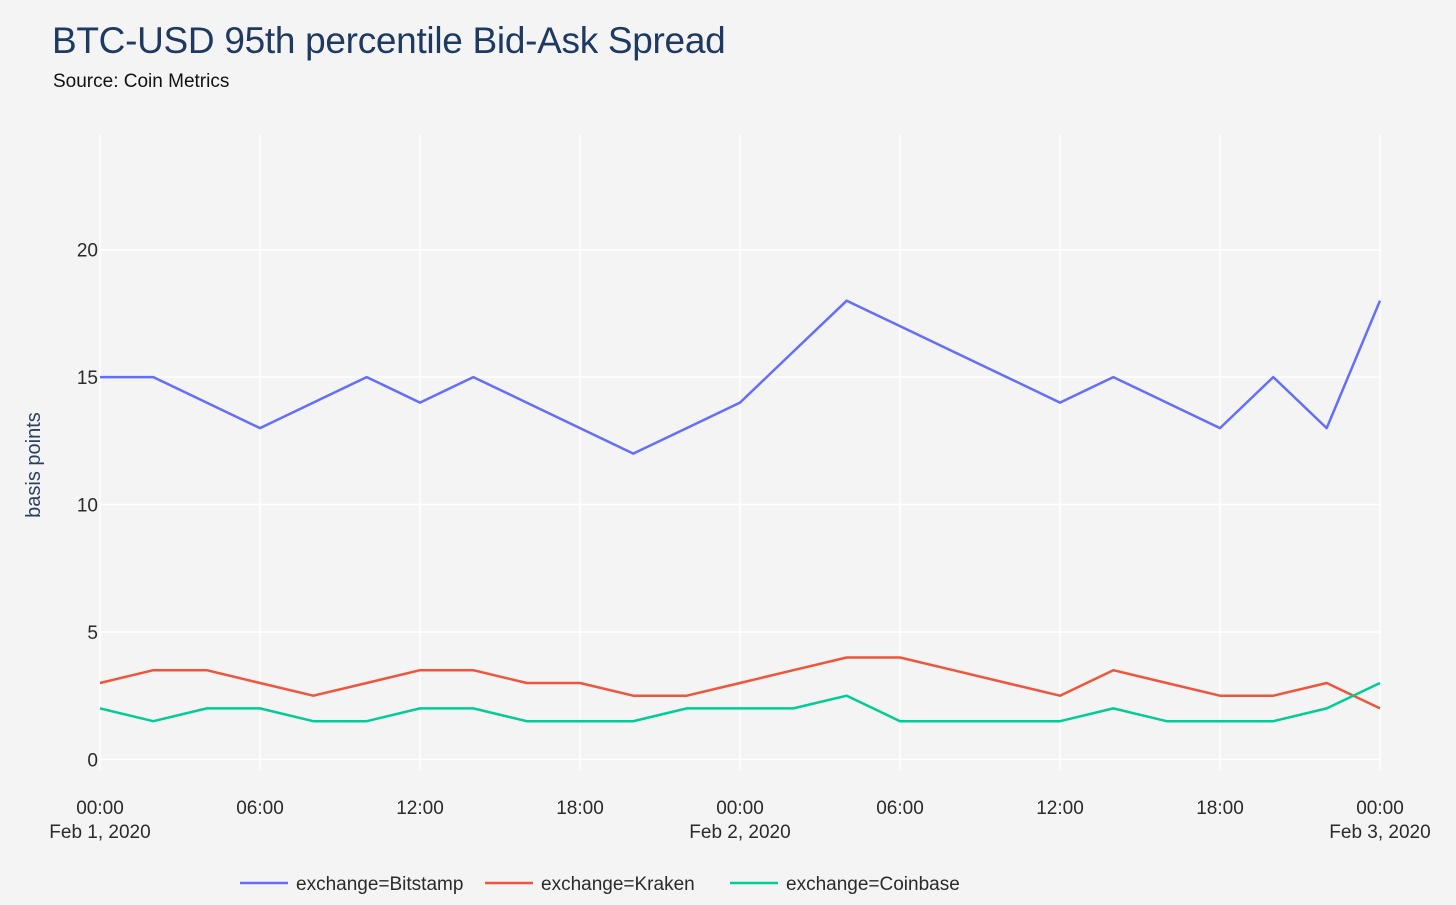 This screenshot has height=905, width=1456. What do you see at coordinates (87, 506) in the screenshot?
I see `y-tick-label: 10` at bounding box center [87, 506].